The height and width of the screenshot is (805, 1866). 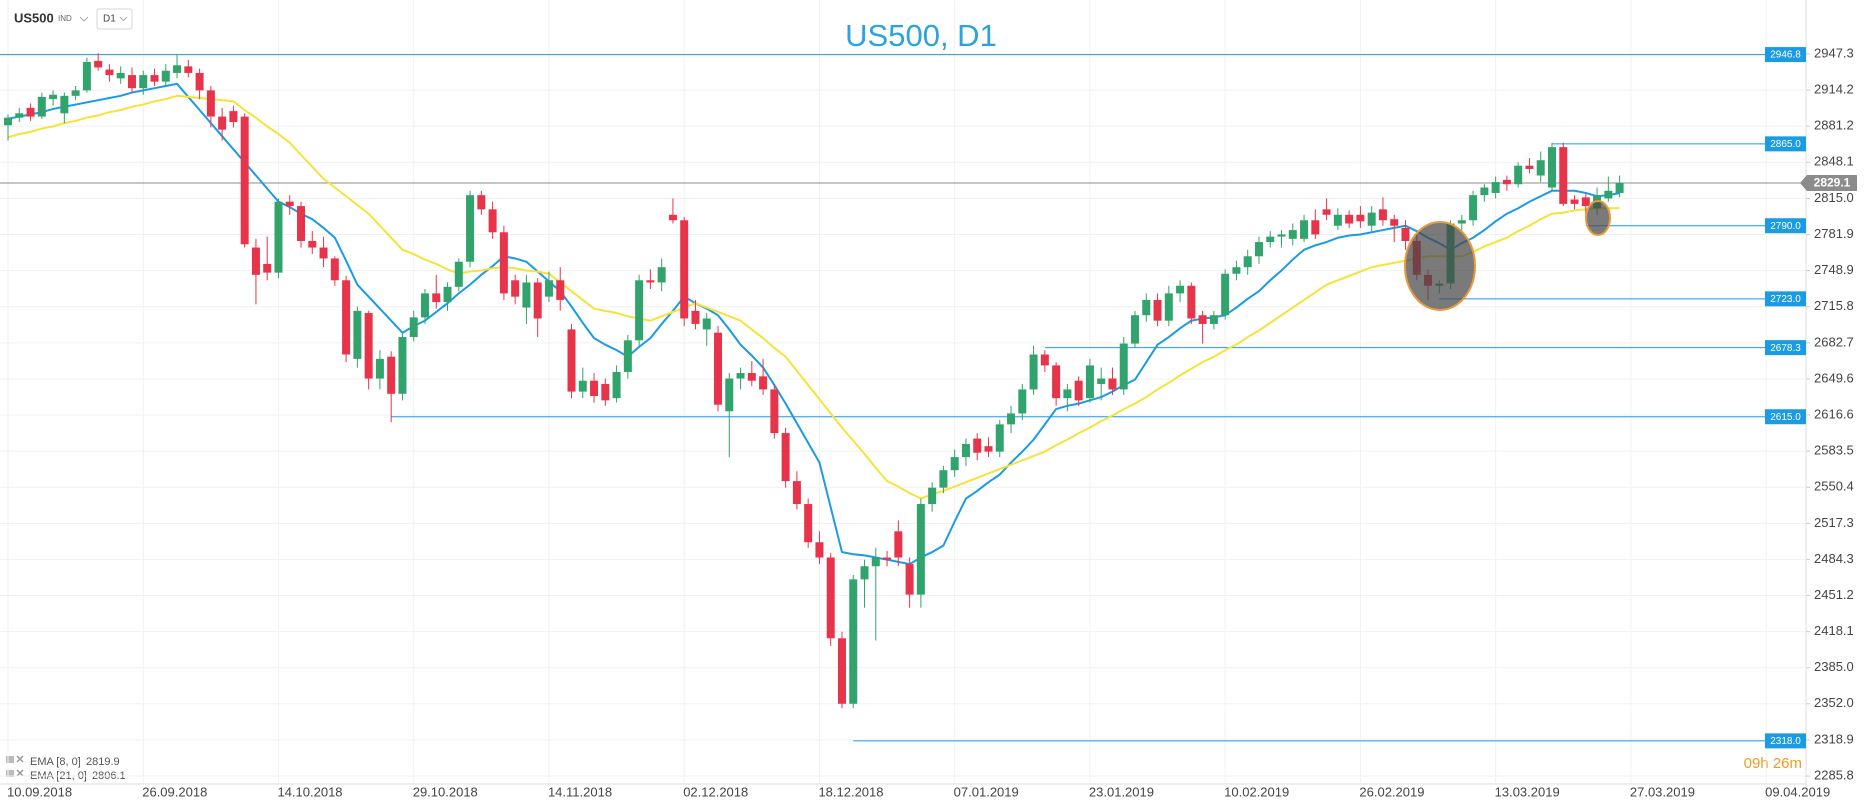 What do you see at coordinates (1834, 666) in the screenshot?
I see `y-tick-label: 2385.0` at bounding box center [1834, 666].